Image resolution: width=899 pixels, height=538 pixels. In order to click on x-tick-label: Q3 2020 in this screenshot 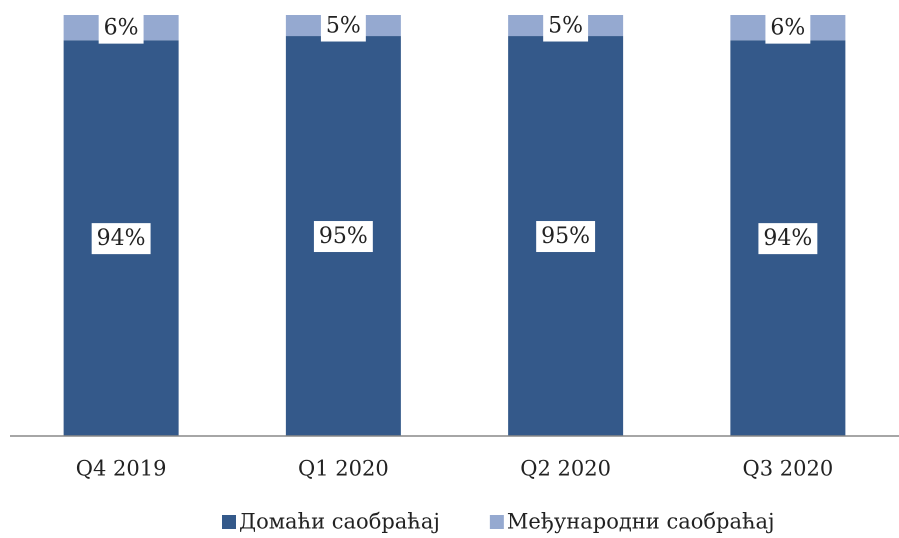, I will do `click(788, 469)`.